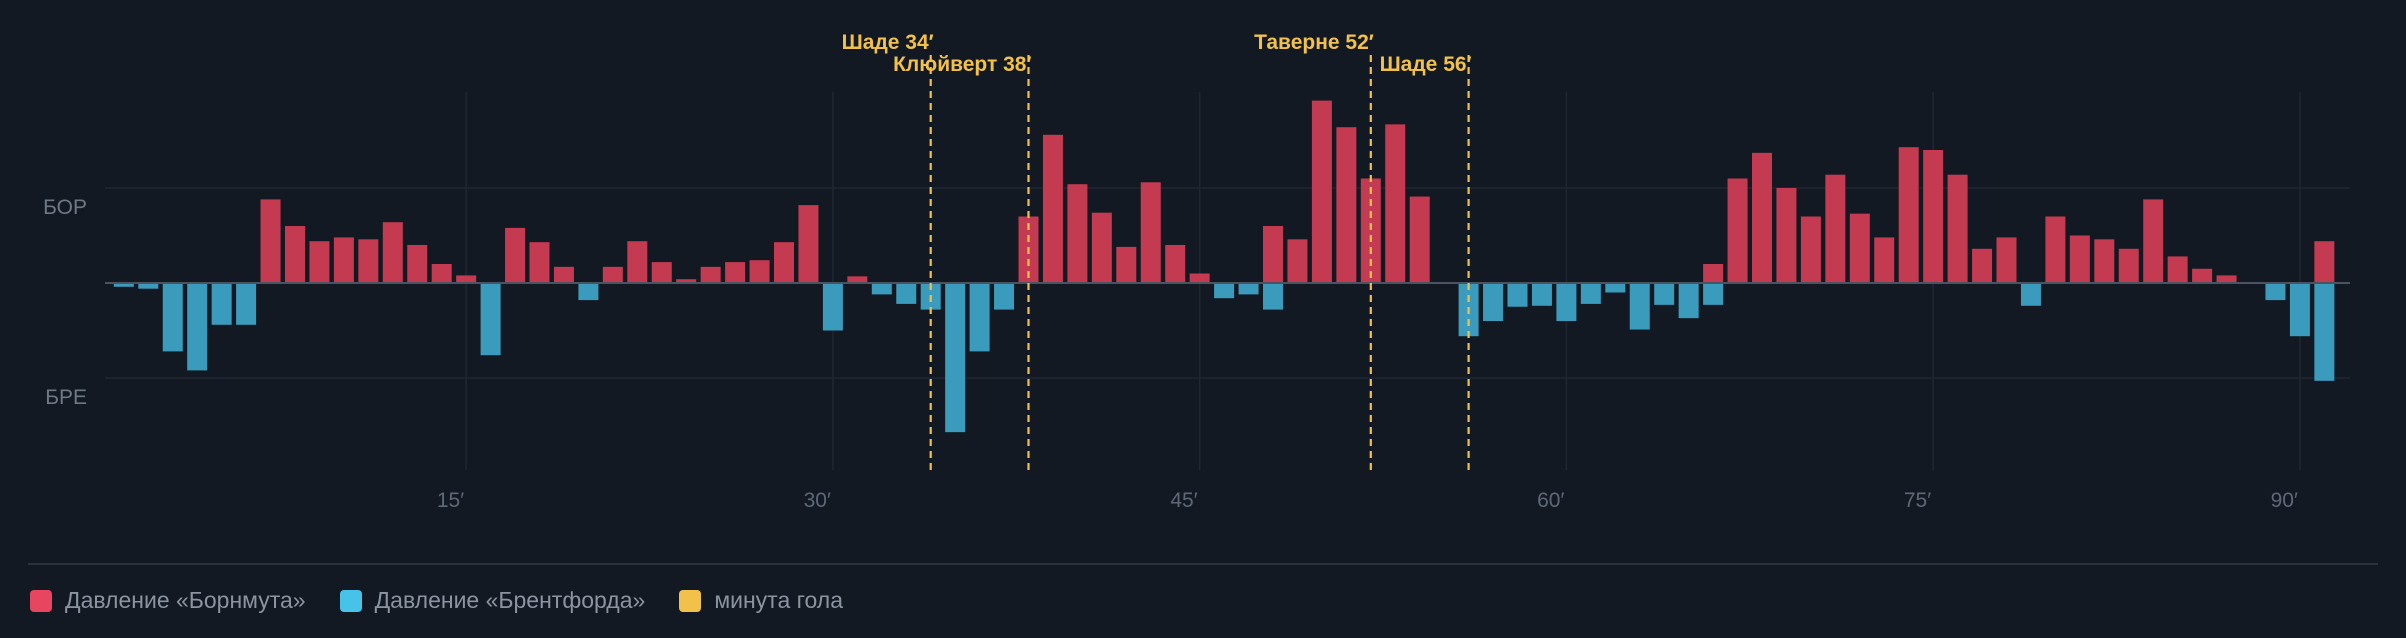 Image resolution: width=2406 pixels, height=638 pixels. I want to click on team-axis-label: БОР, so click(65, 207).